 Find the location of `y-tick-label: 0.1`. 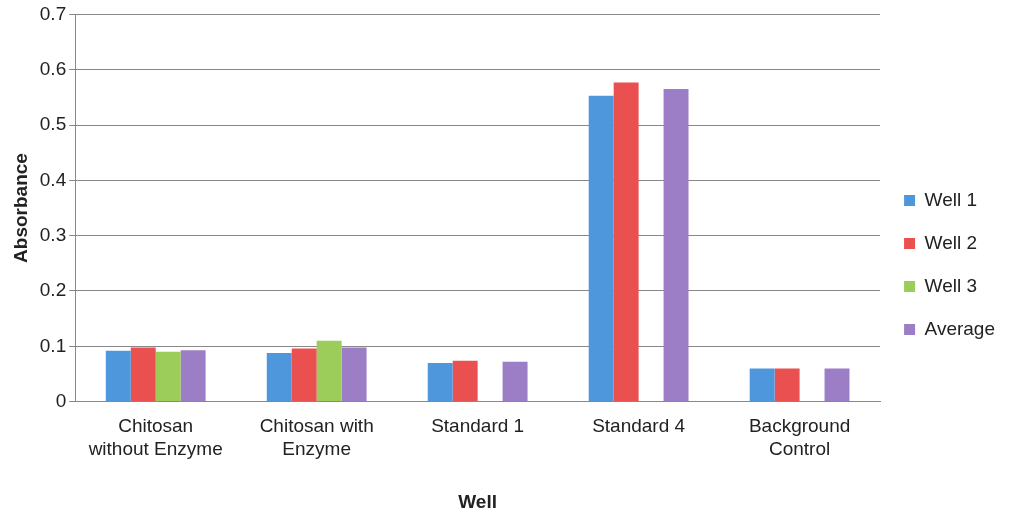

y-tick-label: 0.1 is located at coordinates (53, 345).